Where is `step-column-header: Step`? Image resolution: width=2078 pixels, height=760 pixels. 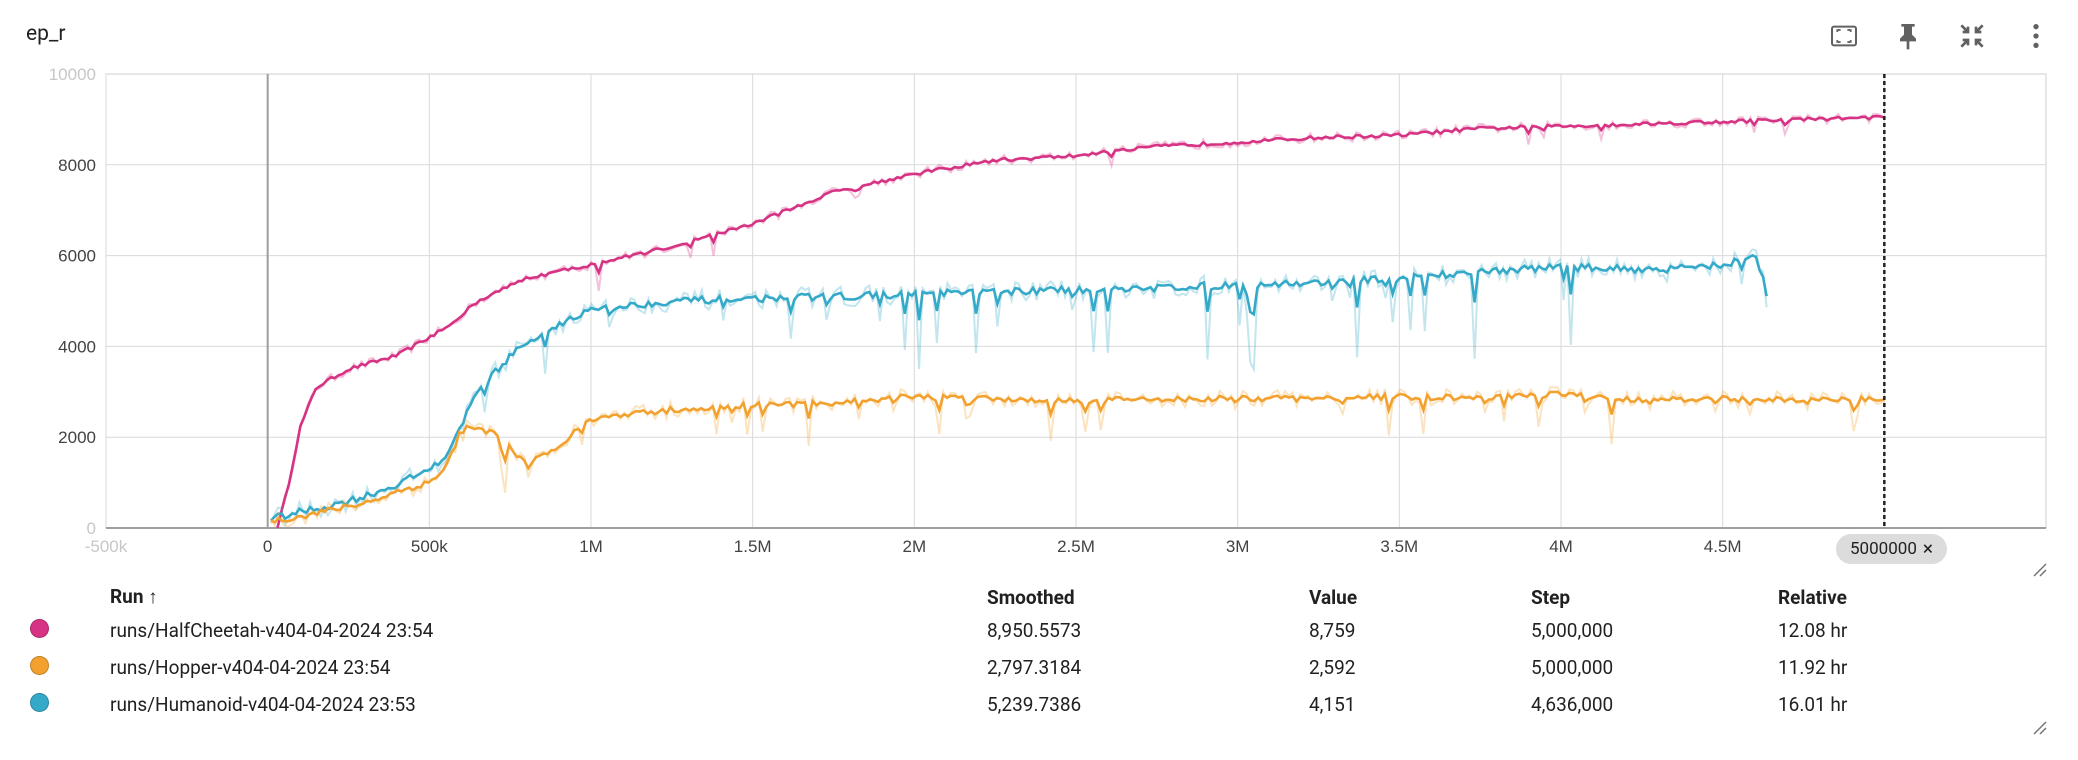
step-column-header: Step is located at coordinates (1551, 597).